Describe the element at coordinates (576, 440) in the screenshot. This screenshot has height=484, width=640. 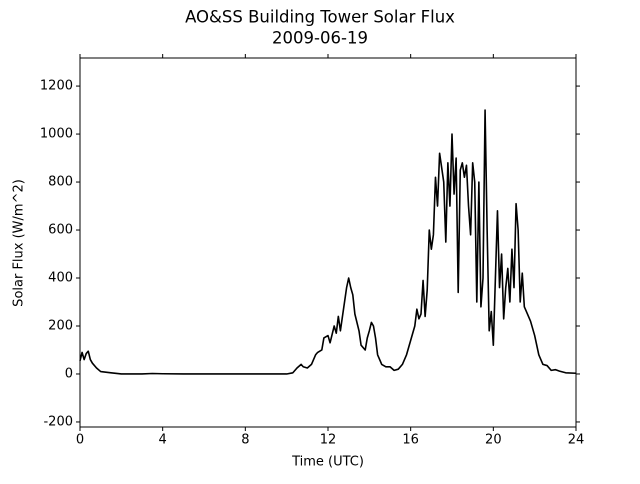
I see `x-tick-label: 24` at that location.